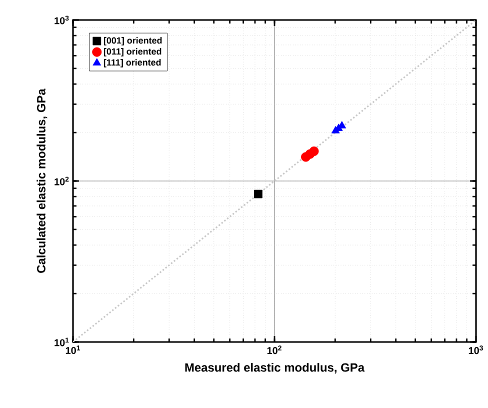 This screenshot has height=408, width=488. What do you see at coordinates (133, 52) in the screenshot?
I see `legend-label: [011] oriented` at bounding box center [133, 52].